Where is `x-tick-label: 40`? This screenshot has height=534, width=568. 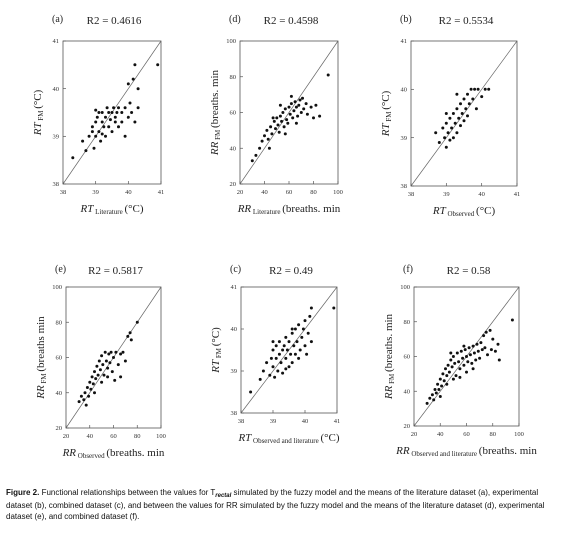 x-tick-label: 40 is located at coordinates (481, 194).